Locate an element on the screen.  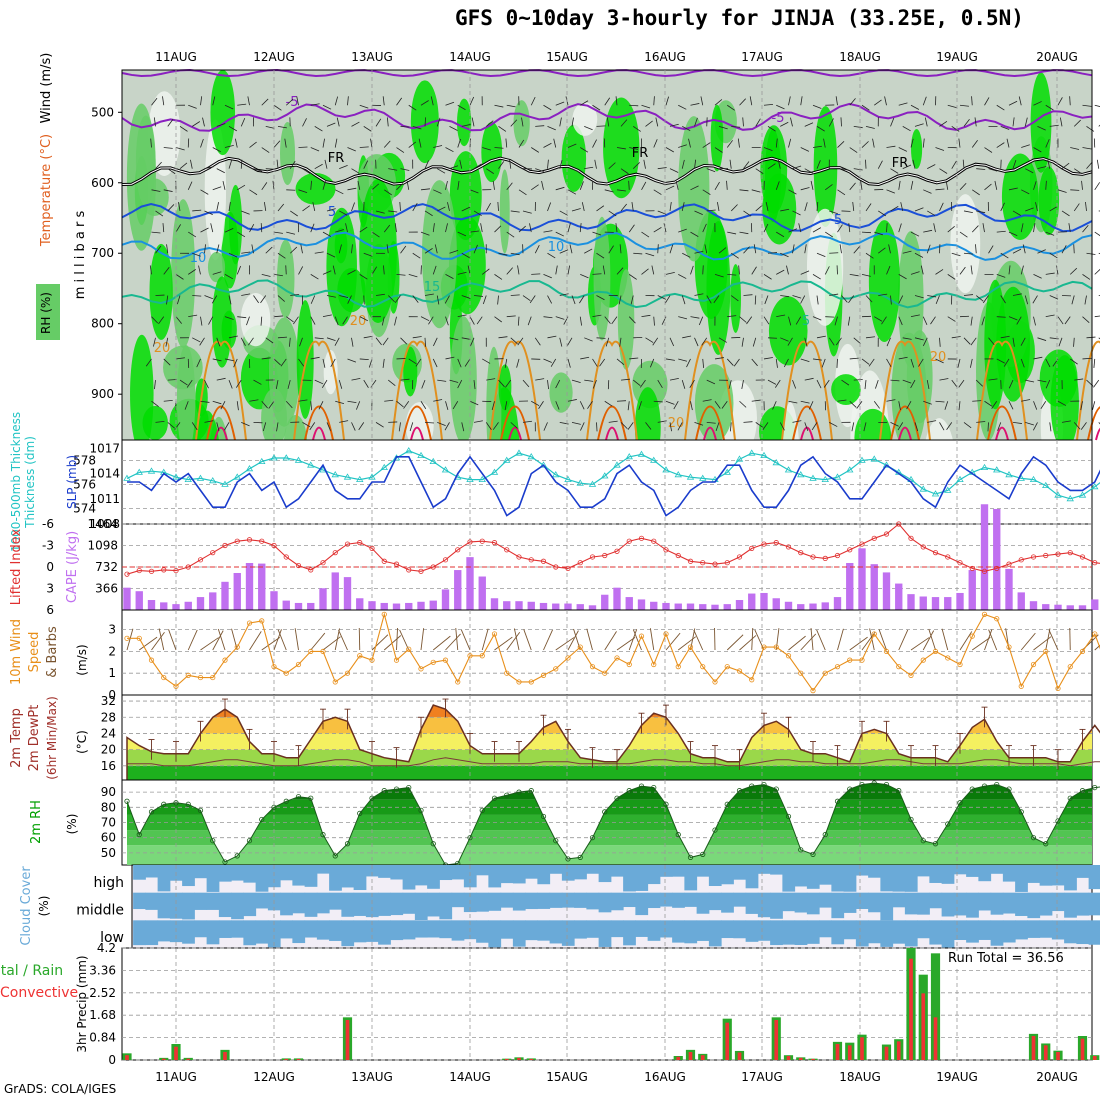
temp-band is located at coordinates (609, 772).